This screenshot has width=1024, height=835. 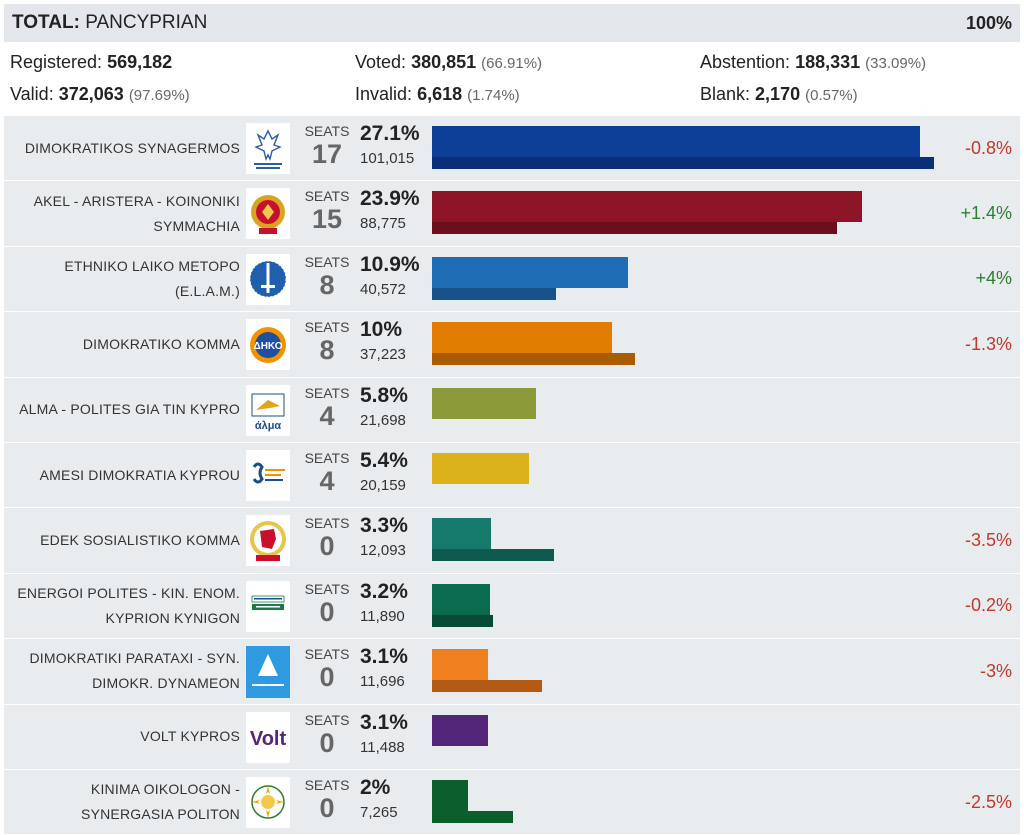 I want to click on header-title-label: TOTAL:, so click(x=46, y=22).